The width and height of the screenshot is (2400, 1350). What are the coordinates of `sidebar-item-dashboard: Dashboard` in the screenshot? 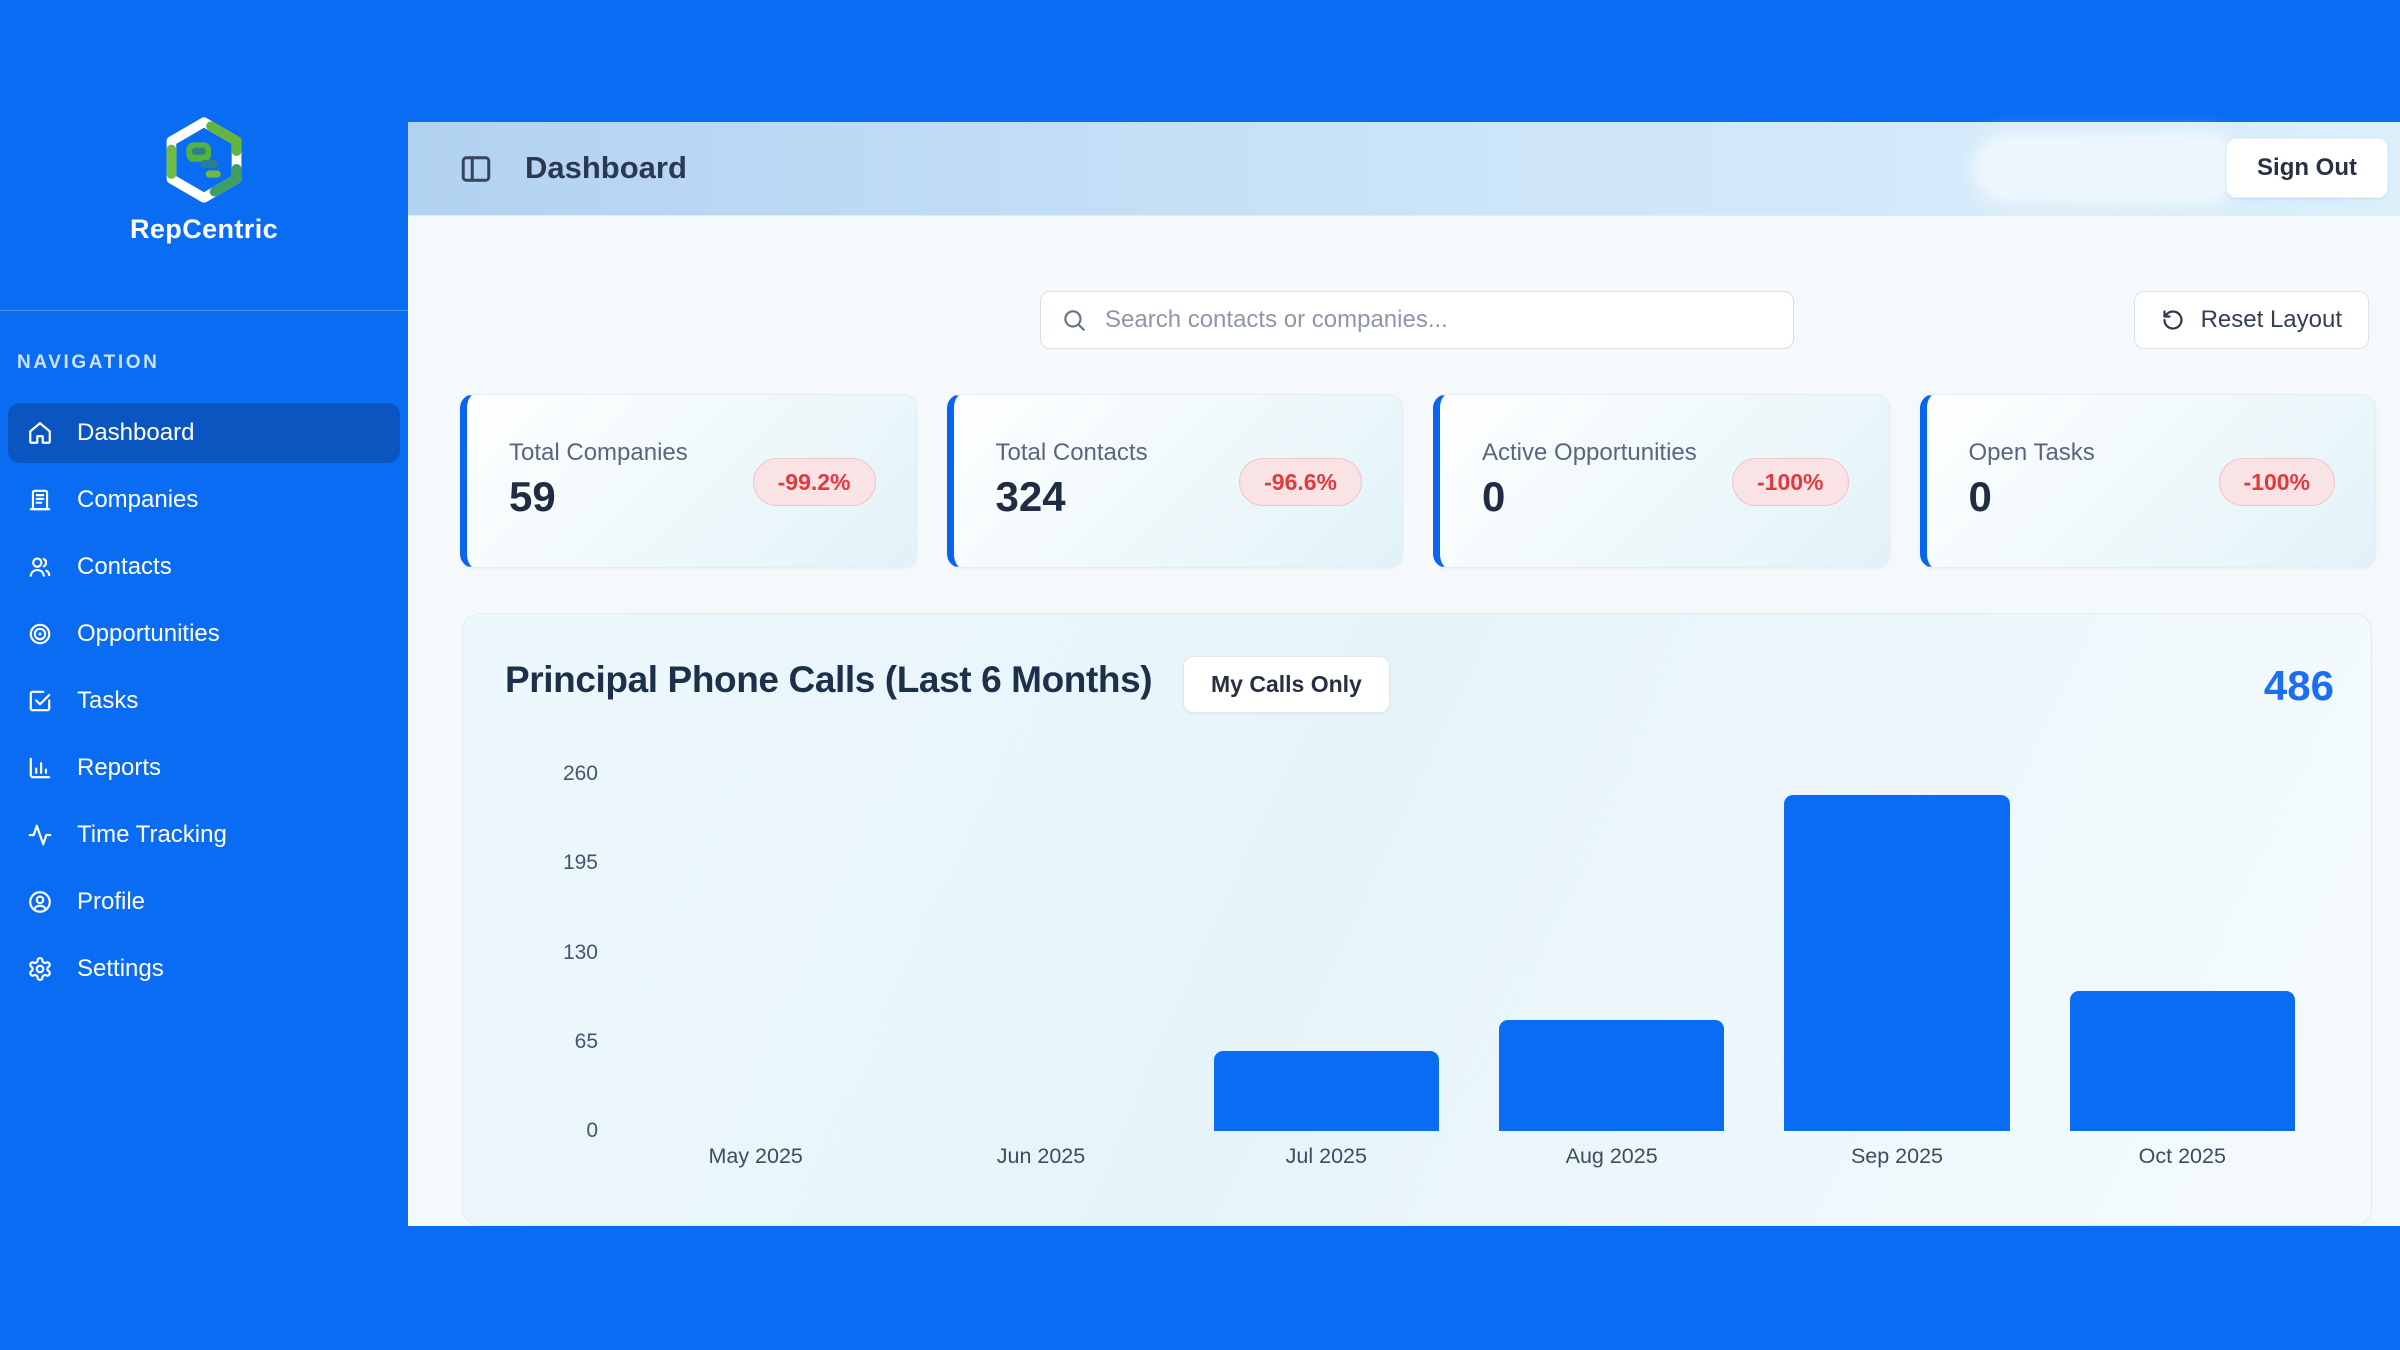 It's located at (204, 433).